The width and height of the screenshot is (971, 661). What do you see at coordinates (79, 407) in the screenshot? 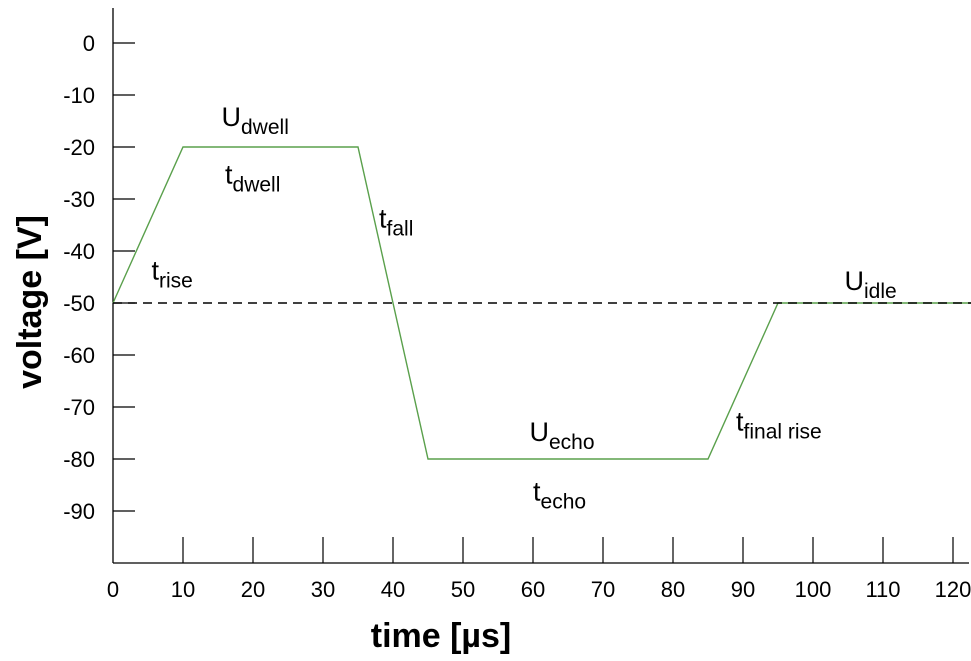
I see `y-tick-label: -70` at bounding box center [79, 407].